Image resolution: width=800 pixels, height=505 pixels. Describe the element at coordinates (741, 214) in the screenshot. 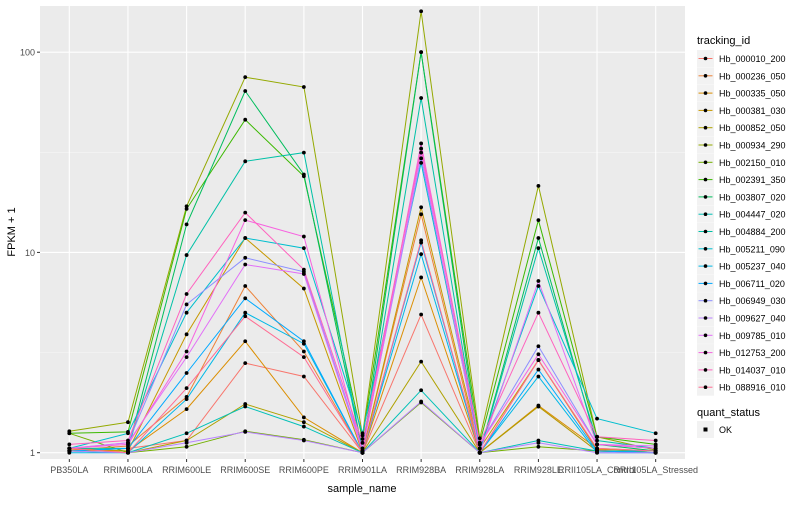

I see `legend-item: Hb_004447_020` at that location.